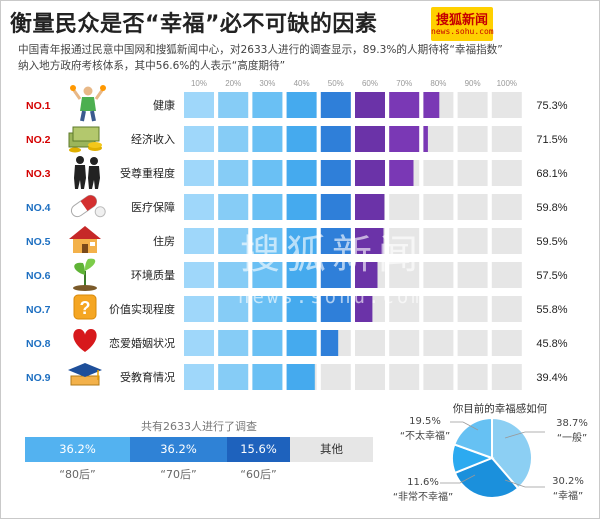  What do you see at coordinates (88, 206) in the screenshot?
I see `pill-icon` at bounding box center [88, 206].